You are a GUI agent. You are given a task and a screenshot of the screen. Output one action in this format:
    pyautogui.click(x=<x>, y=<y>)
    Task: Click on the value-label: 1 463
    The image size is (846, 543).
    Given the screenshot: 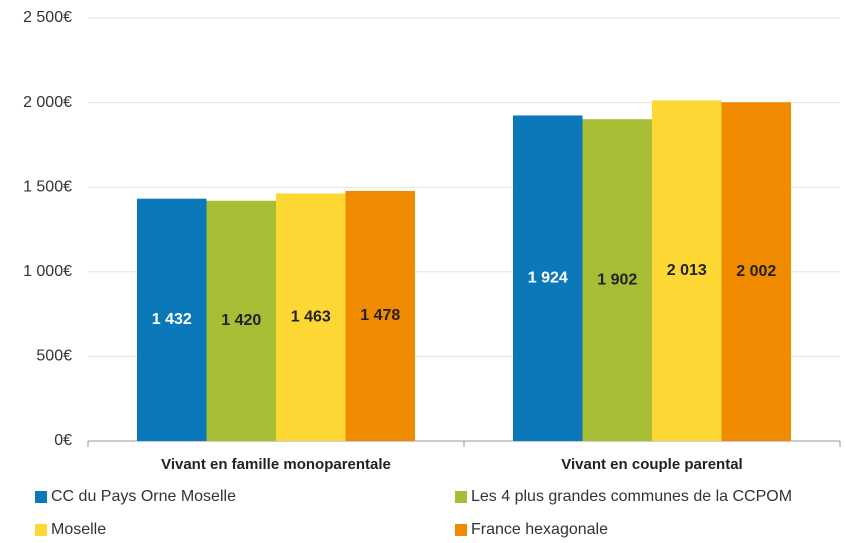 What is the action you would take?
    pyautogui.click(x=311, y=316)
    